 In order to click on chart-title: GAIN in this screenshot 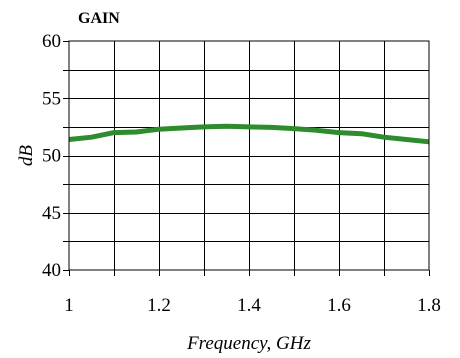, I will do `click(99, 18)`.